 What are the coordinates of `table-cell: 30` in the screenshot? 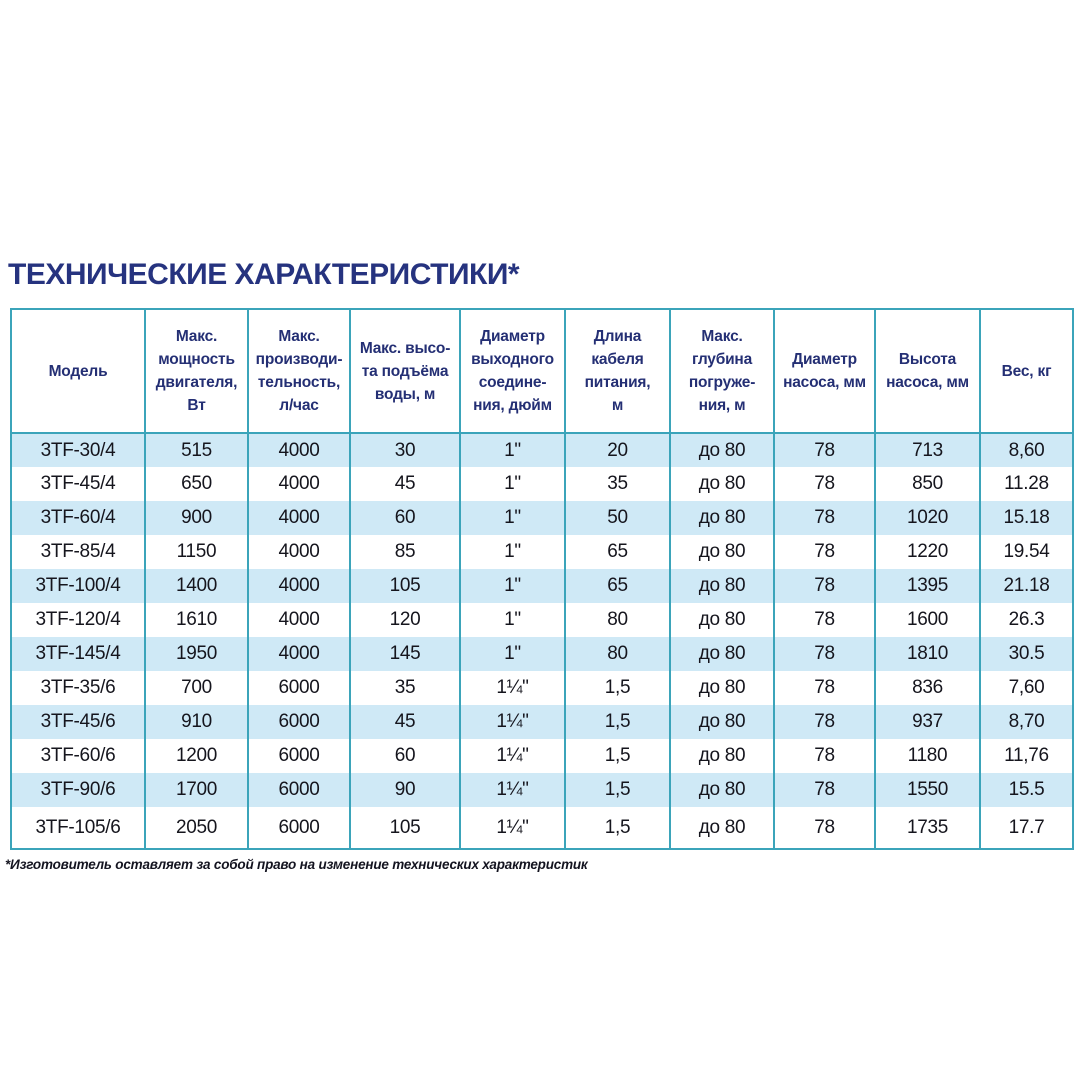 It's located at (405, 450).